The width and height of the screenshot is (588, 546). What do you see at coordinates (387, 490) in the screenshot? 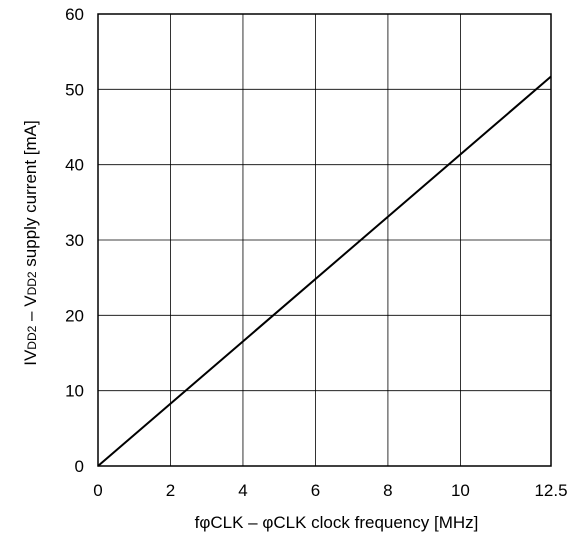
I see `x-tick-label: 8` at bounding box center [387, 490].